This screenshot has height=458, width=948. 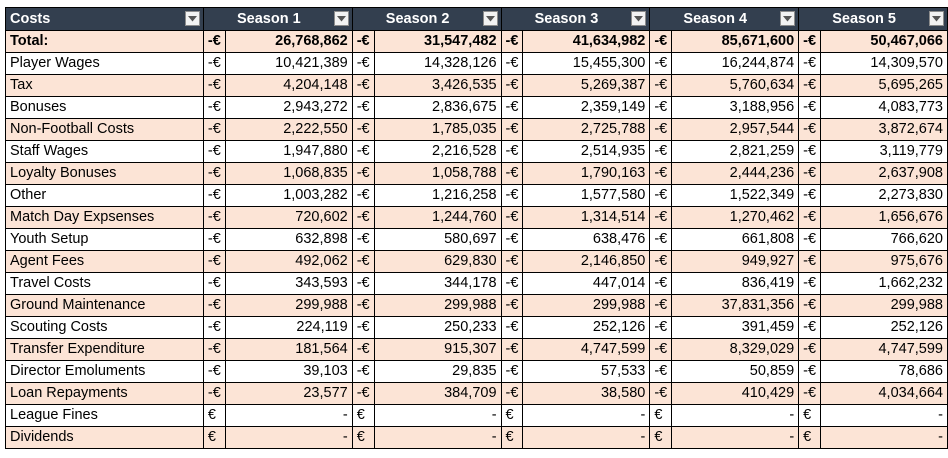 What do you see at coordinates (884, 349) in the screenshot?
I see `value-cell: 4,747,599` at bounding box center [884, 349].